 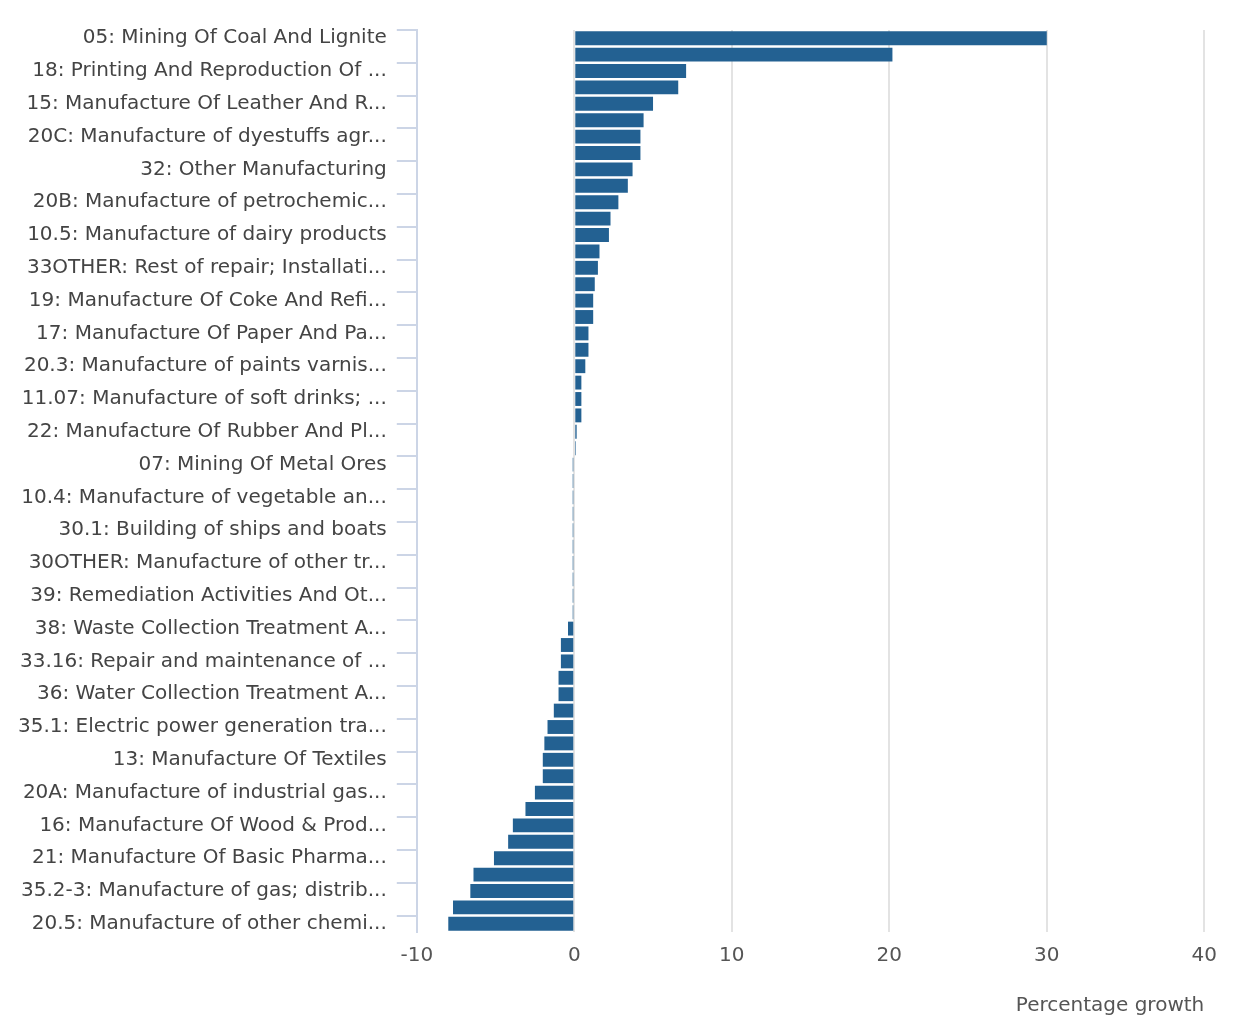 What do you see at coordinates (1204, 954) in the screenshot?
I see `x-tick-label: 40` at bounding box center [1204, 954].